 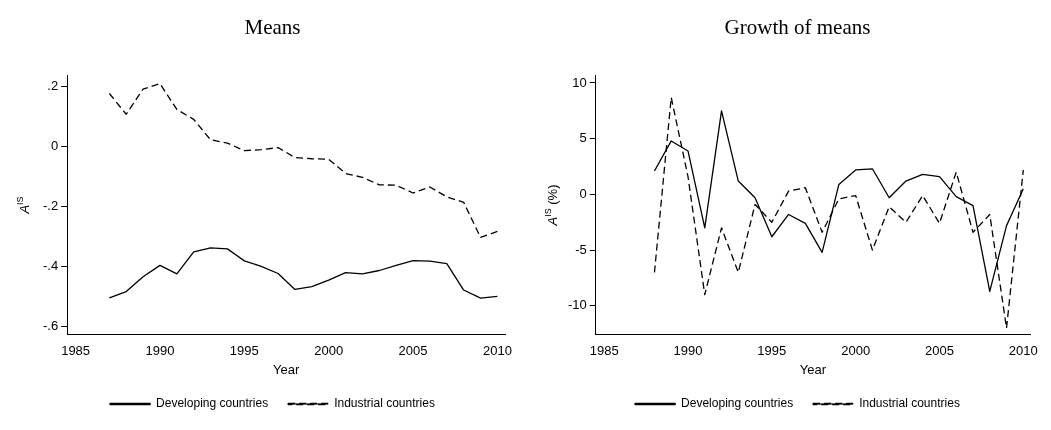 What do you see at coordinates (579, 82) in the screenshot?
I see `y-tick-label: 10` at bounding box center [579, 82].